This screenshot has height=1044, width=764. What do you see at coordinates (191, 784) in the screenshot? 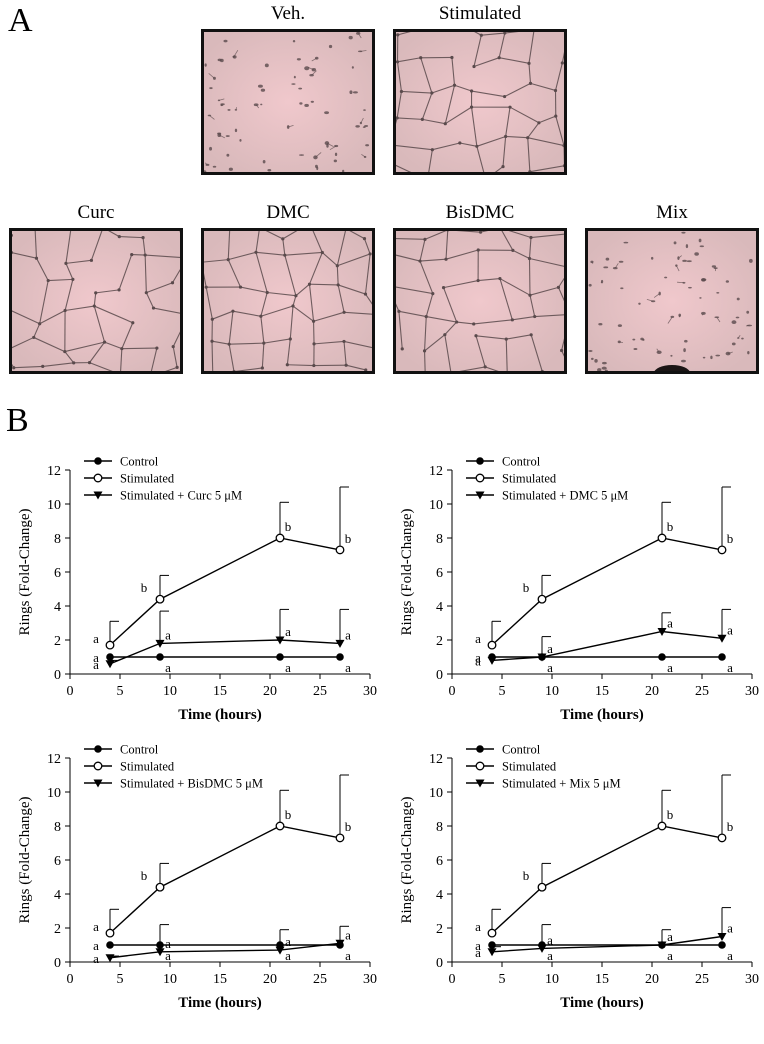
I see `legend-label: Stimulated + BisDMC 5 μM` at bounding box center [191, 784].